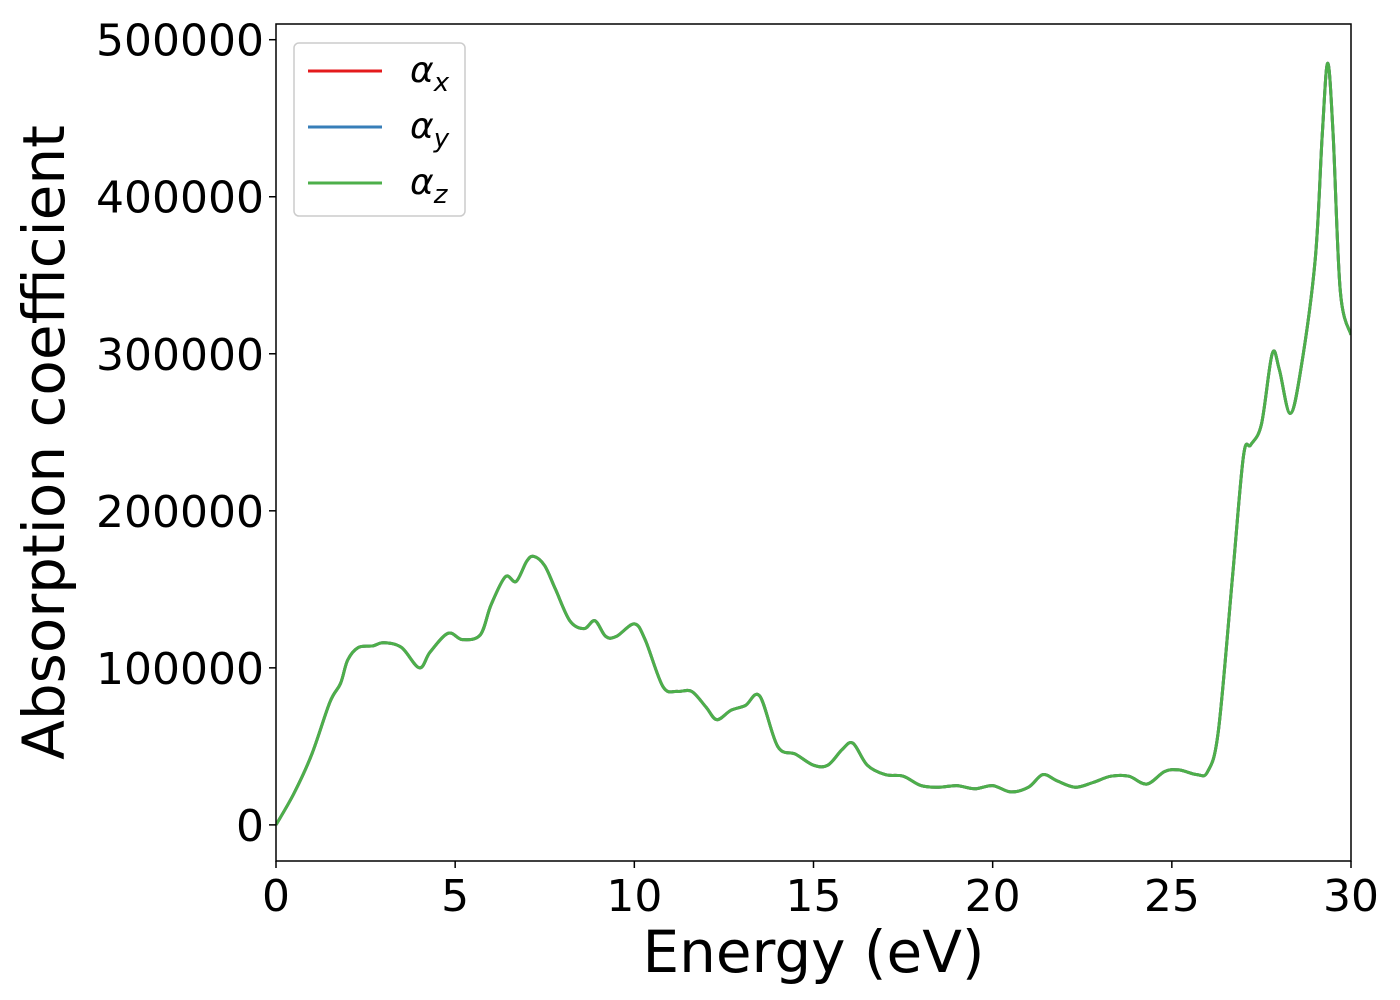 The width and height of the screenshot is (1400, 1000). I want to click on x-axis-title: Energy (eV), so click(813, 952).